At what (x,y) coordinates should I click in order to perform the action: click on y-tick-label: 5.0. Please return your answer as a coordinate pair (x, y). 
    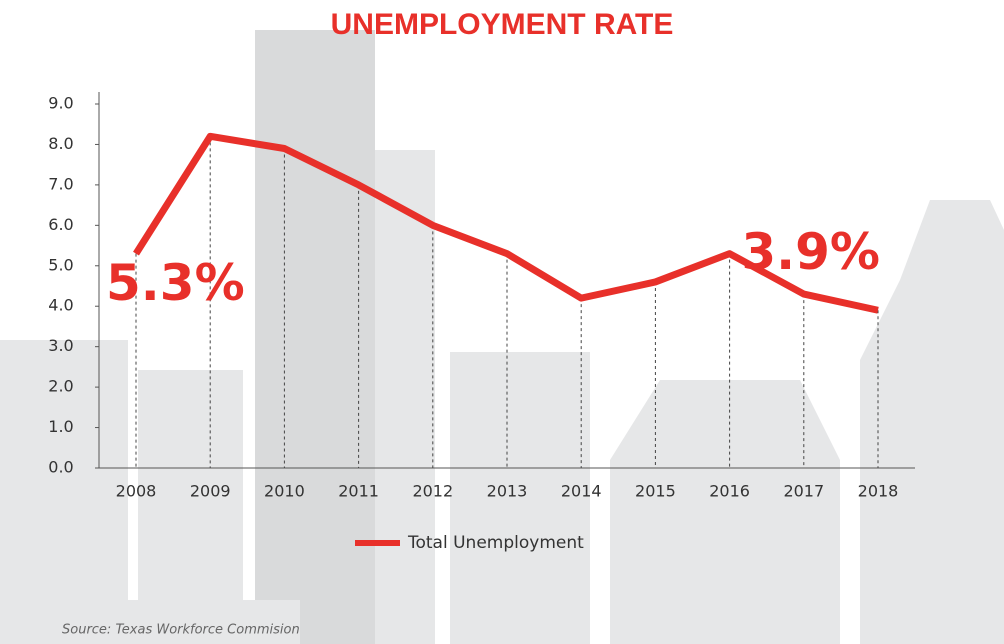
    Looking at the image, I should click on (60, 264).